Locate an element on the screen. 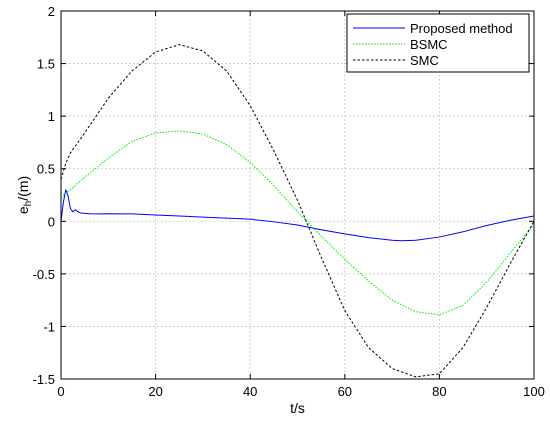  series-line-proposed-method is located at coordinates (297, 215).